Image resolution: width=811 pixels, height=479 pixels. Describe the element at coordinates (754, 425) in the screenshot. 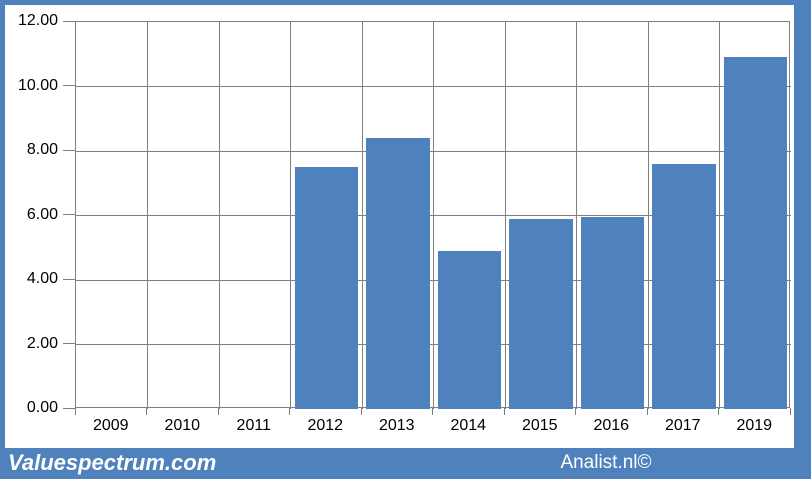

I see `x-axis-label-2019: 2019` at that location.